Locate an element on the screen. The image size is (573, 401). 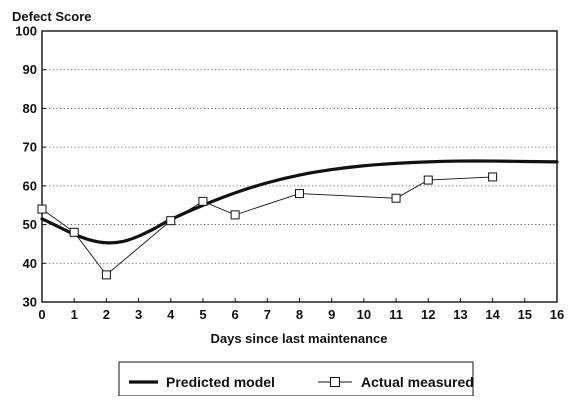
x-tick-labels: 0 1 2 3 4 5 6 7 8 9 10 11 12 13 14 15 16 is located at coordinates (301, 314).